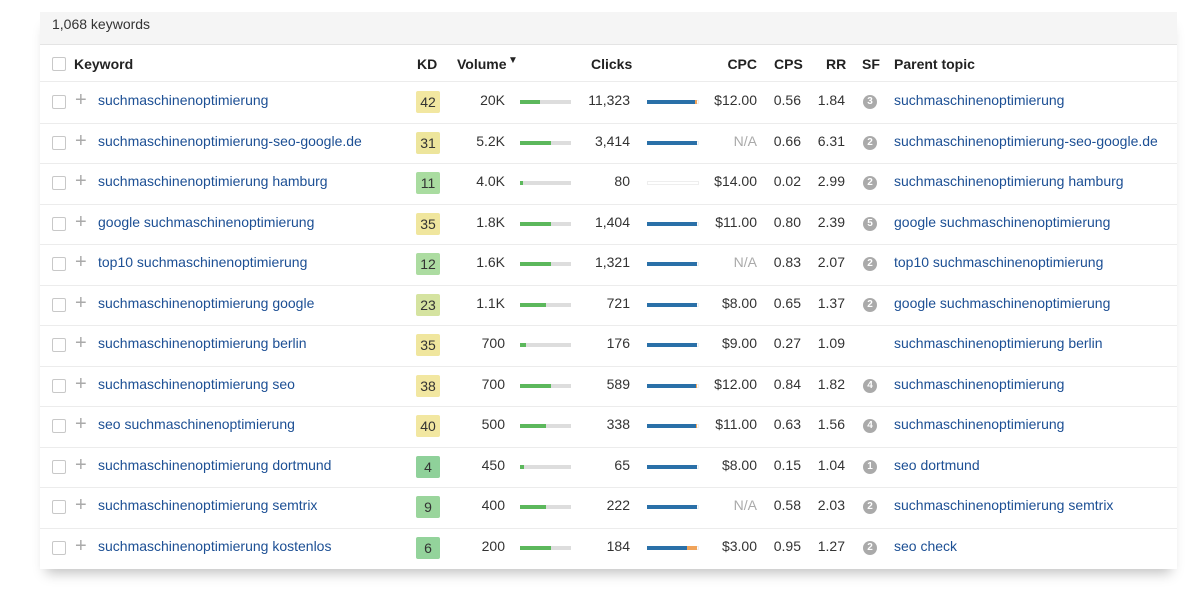  What do you see at coordinates (183, 100) in the screenshot?
I see `keyword-link: suchmaschinenoptimierung` at bounding box center [183, 100].